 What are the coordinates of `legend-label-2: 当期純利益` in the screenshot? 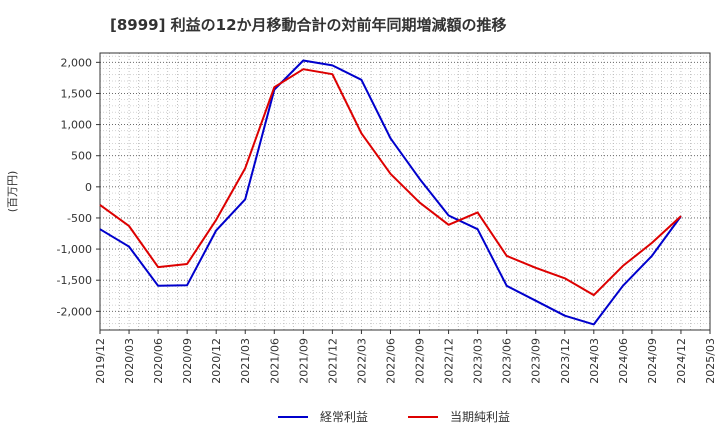 It's located at (480, 417).